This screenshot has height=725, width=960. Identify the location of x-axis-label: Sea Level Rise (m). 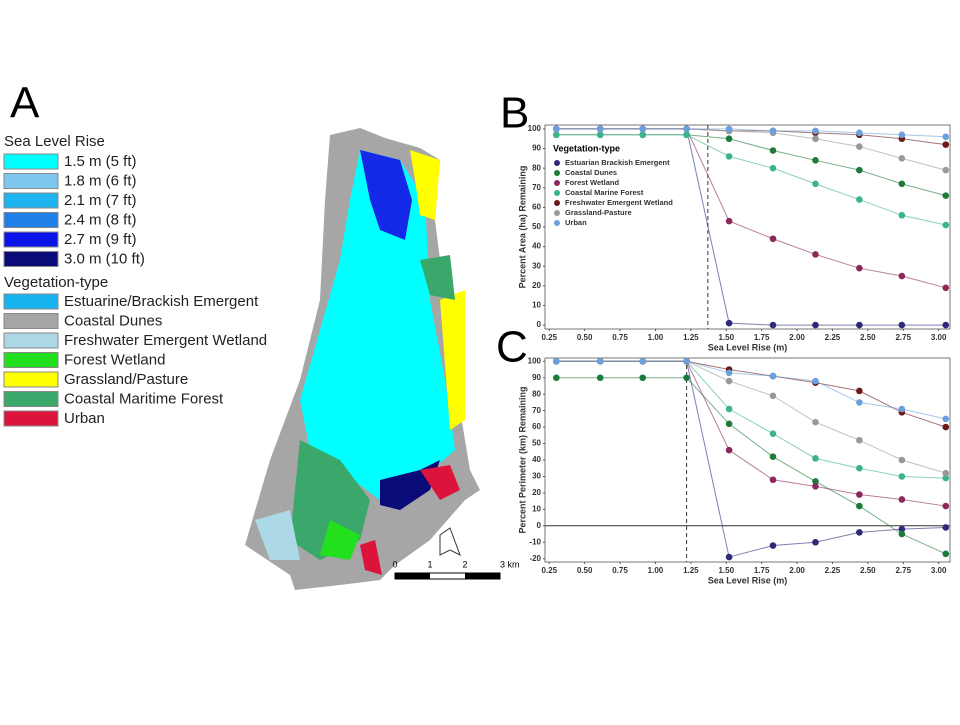
(748, 580).